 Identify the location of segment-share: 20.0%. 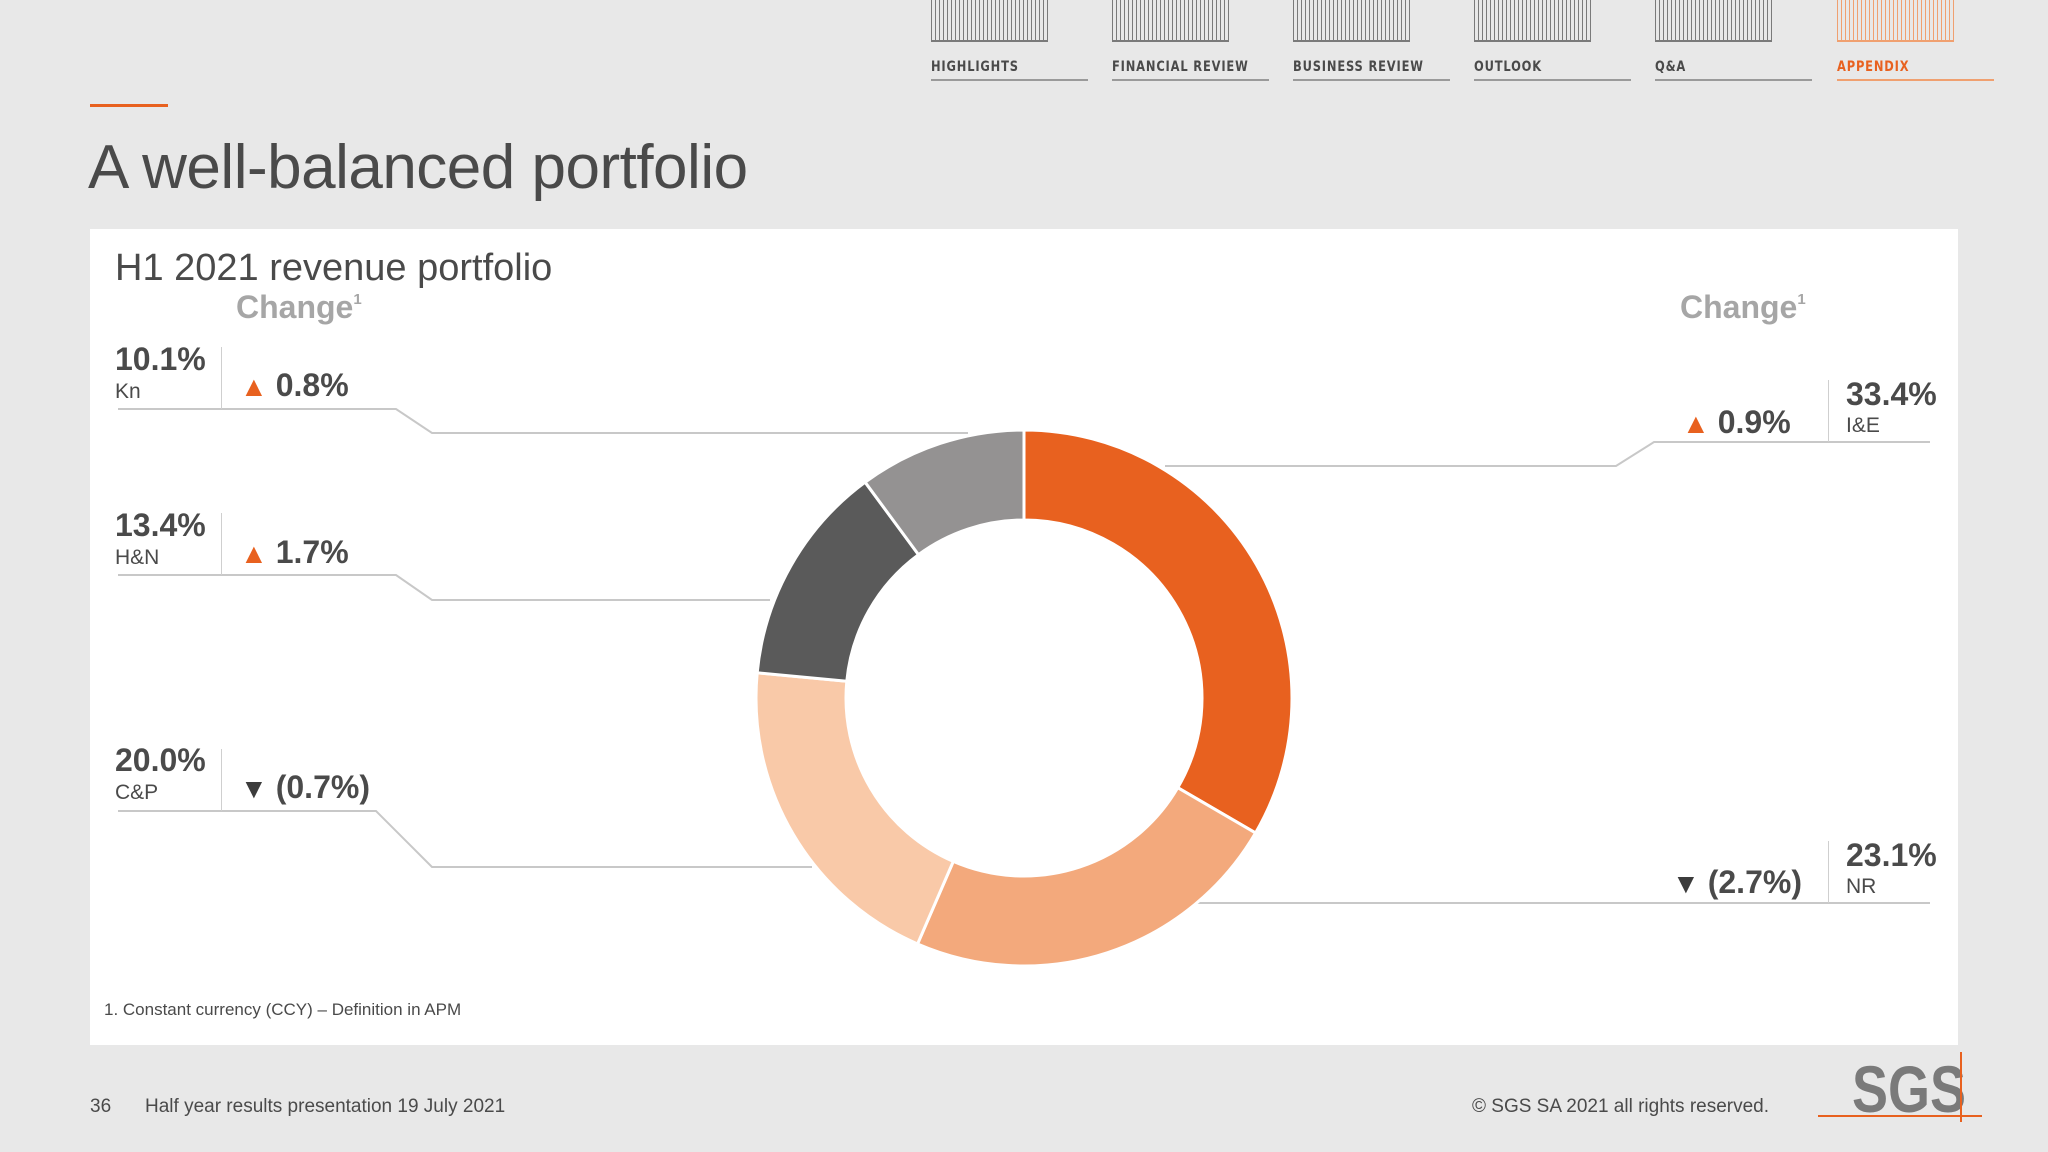
(160, 760).